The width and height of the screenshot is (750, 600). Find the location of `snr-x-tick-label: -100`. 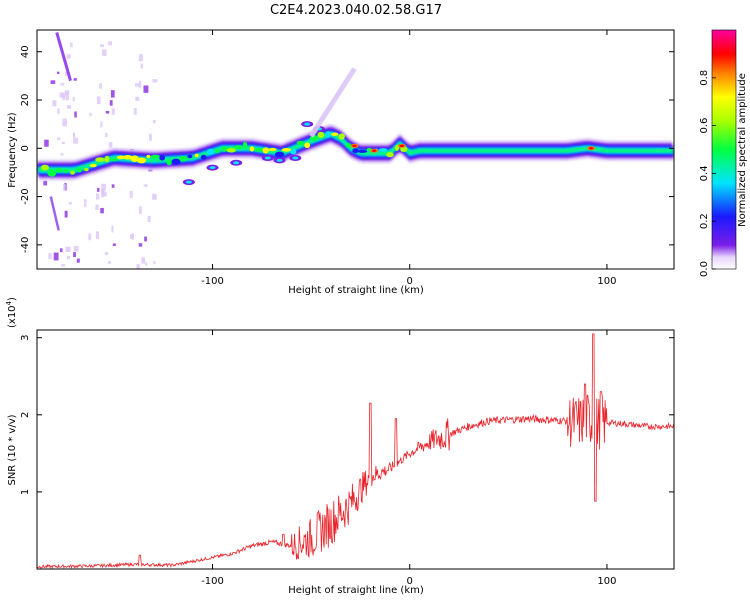

snr-x-tick-label: -100 is located at coordinates (212, 581).